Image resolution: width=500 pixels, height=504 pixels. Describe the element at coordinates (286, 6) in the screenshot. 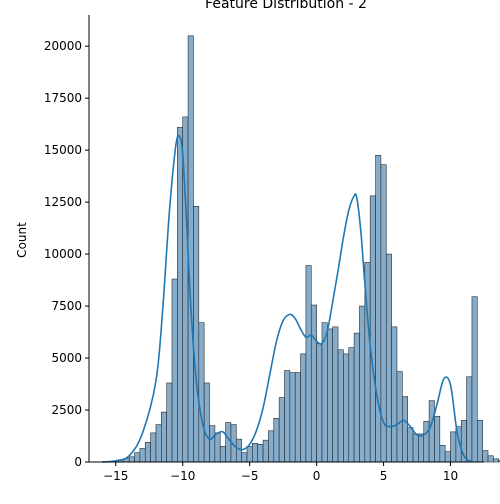

I see `chart-title: Feature Distribution - 2` at that location.